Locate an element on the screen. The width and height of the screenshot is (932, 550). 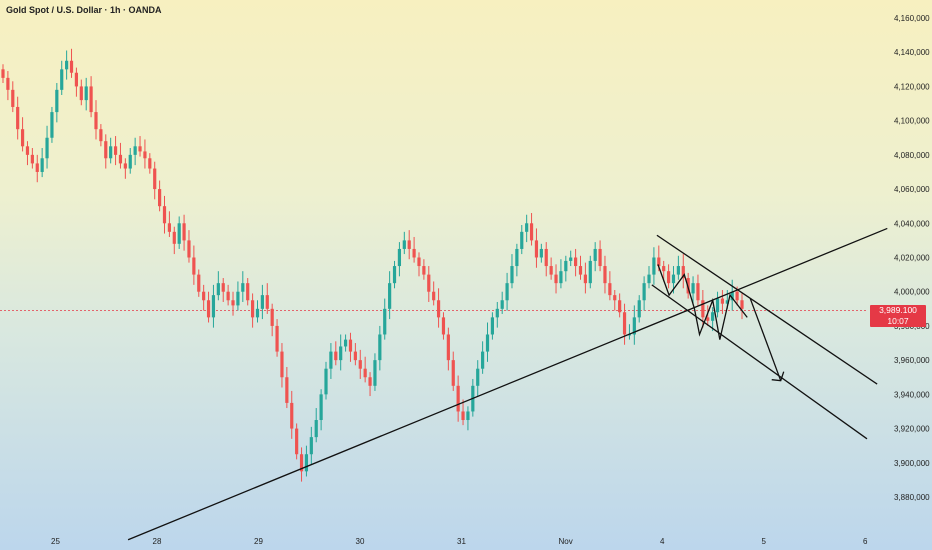
y-tick-label: 4,120,000 is located at coordinates (912, 86).